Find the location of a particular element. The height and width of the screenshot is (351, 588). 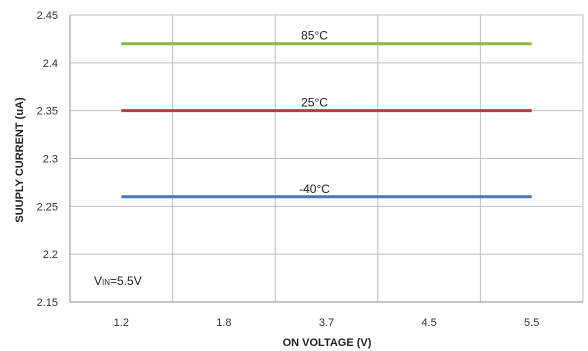

vin-annotation-subscript: IN is located at coordinates (106, 282).